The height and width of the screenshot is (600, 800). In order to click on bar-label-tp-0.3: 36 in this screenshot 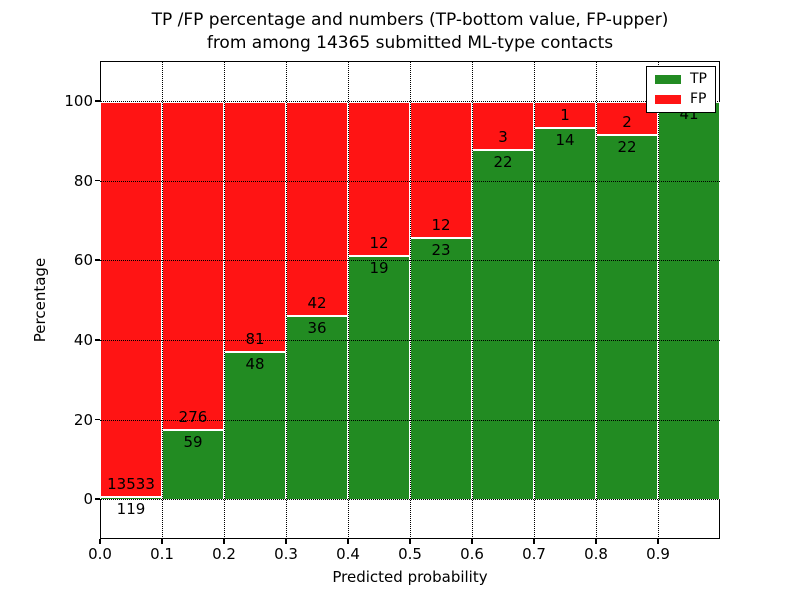, I will do `click(317, 328)`.